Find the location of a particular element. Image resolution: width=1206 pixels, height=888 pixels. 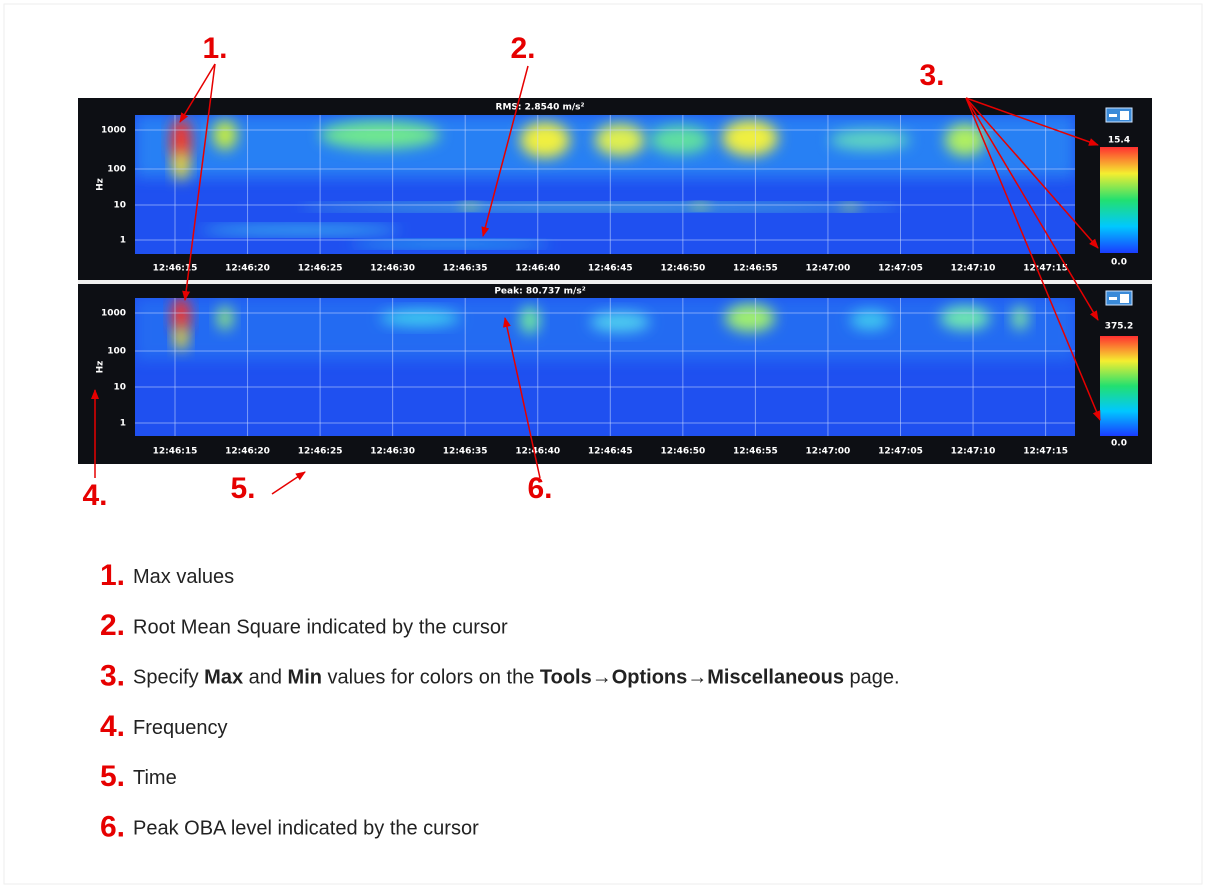

text-run: Peak OBA level indicated by the cursor is located at coordinates (306, 829).